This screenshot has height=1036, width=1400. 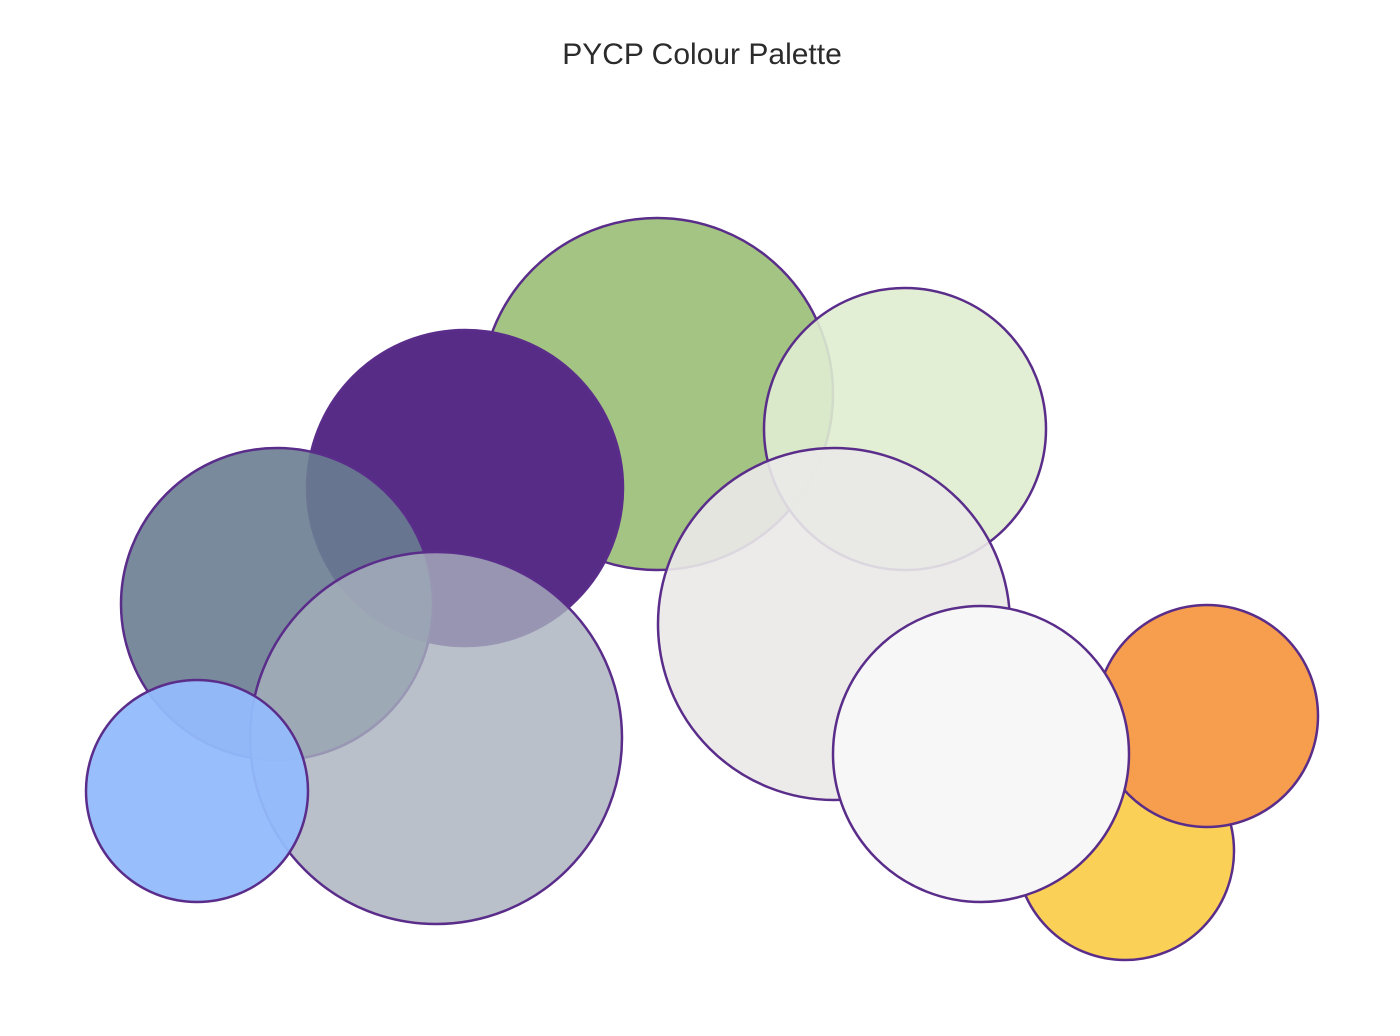 What do you see at coordinates (702, 54) in the screenshot?
I see `chart-title: PYCP Colour Palette` at bounding box center [702, 54].